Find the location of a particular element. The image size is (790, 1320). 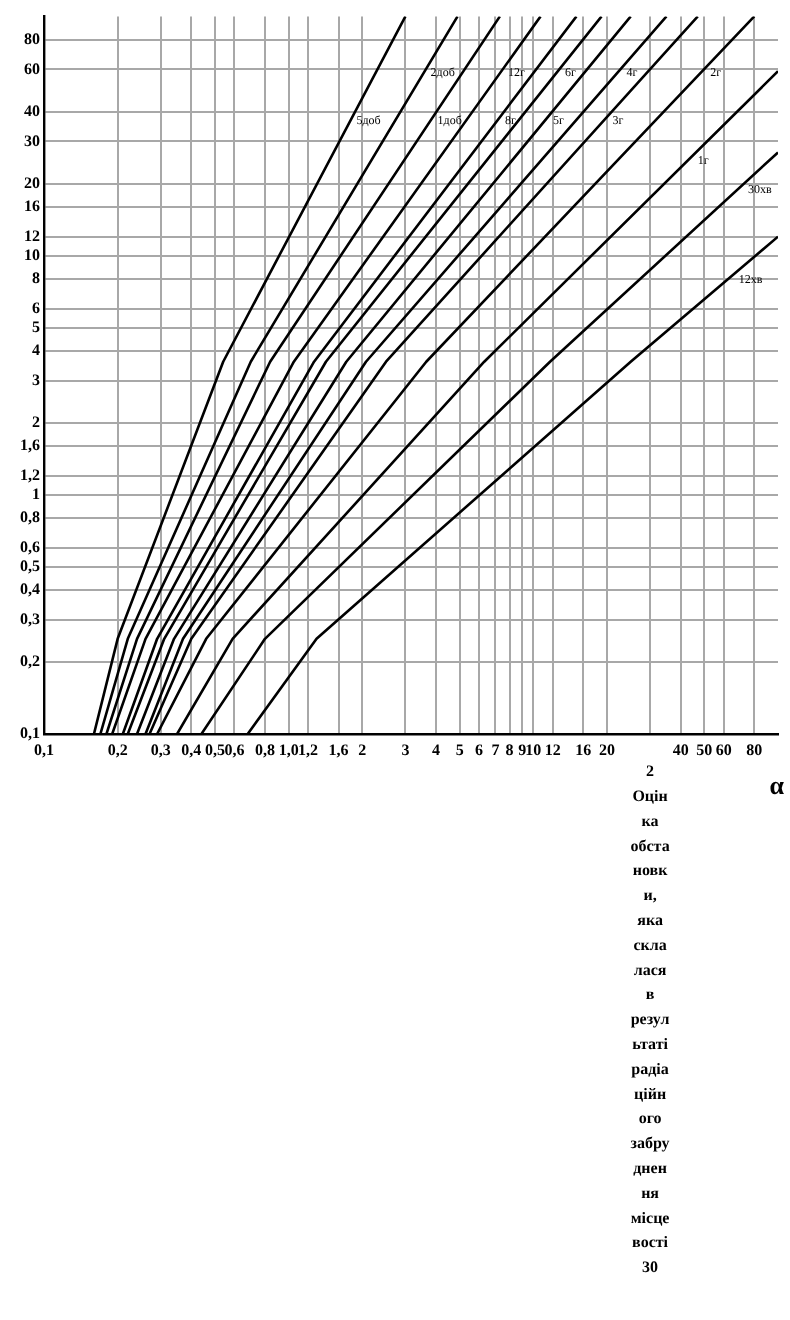

y-tick-label: 80 is located at coordinates (32, 38).